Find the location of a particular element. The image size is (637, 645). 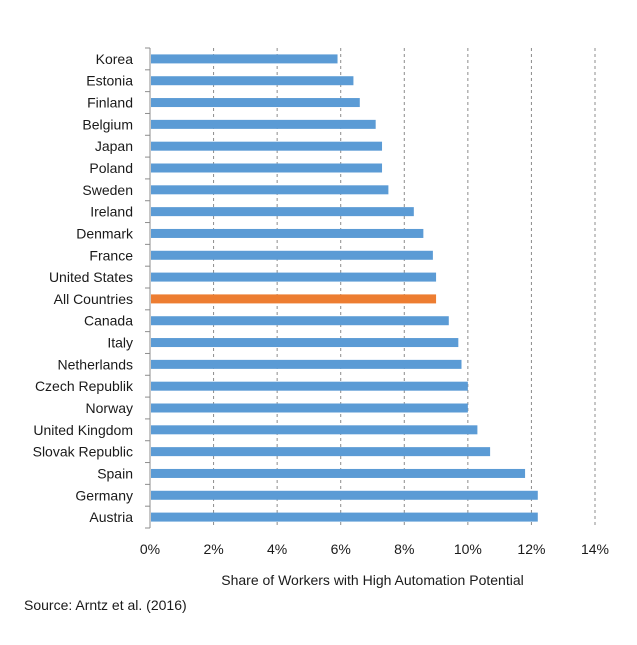

bar-czech-republik is located at coordinates (309, 386).